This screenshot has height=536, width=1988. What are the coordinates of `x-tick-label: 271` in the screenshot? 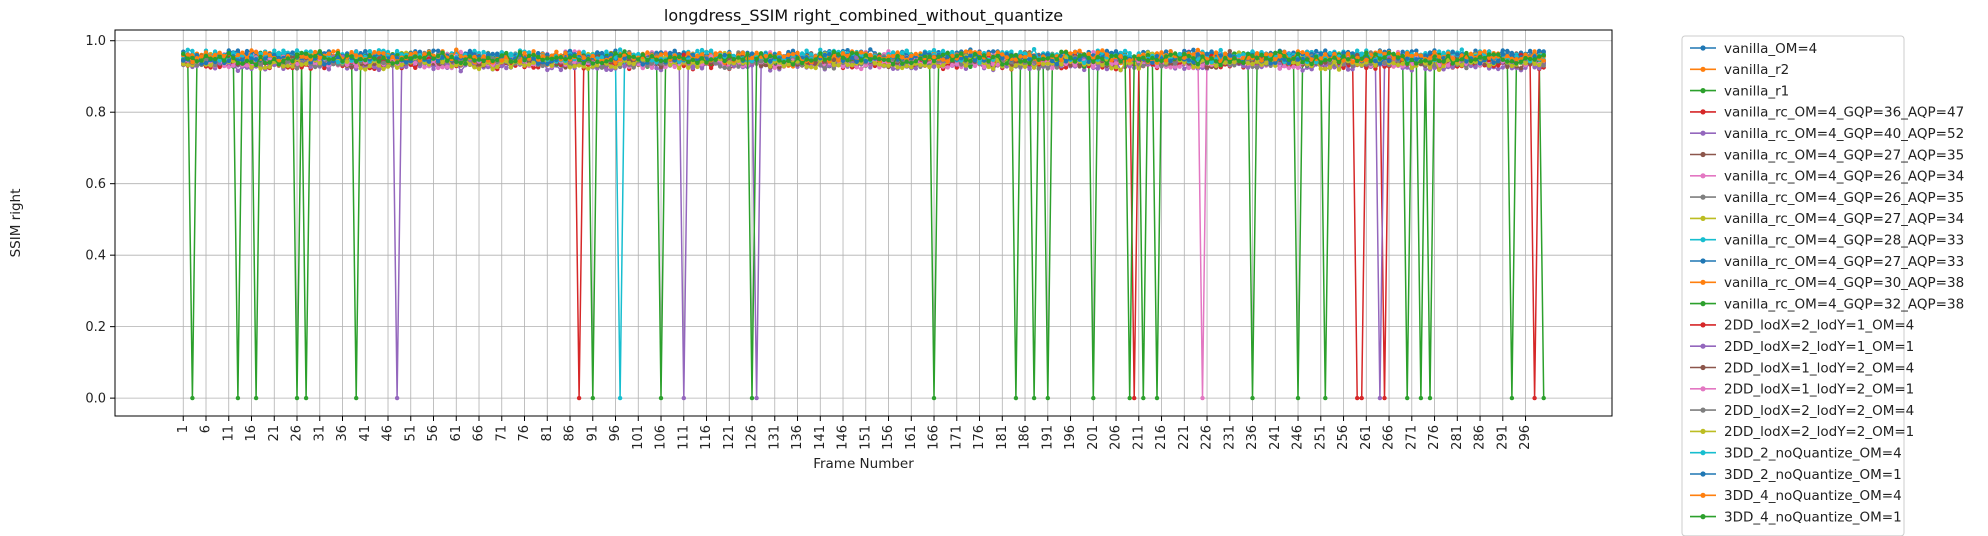 It's located at (1411, 437).